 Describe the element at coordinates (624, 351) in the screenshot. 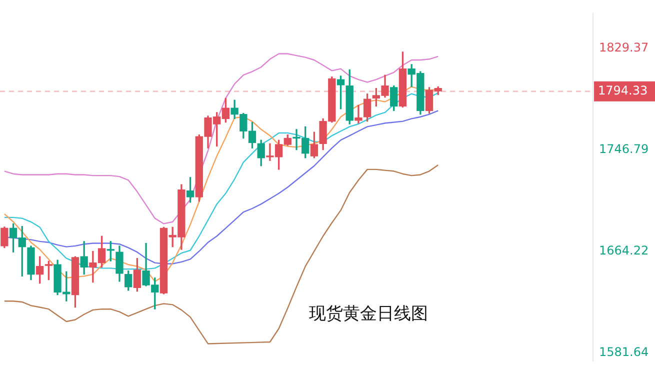

I see `y-tick-label: 1581.64` at that location.